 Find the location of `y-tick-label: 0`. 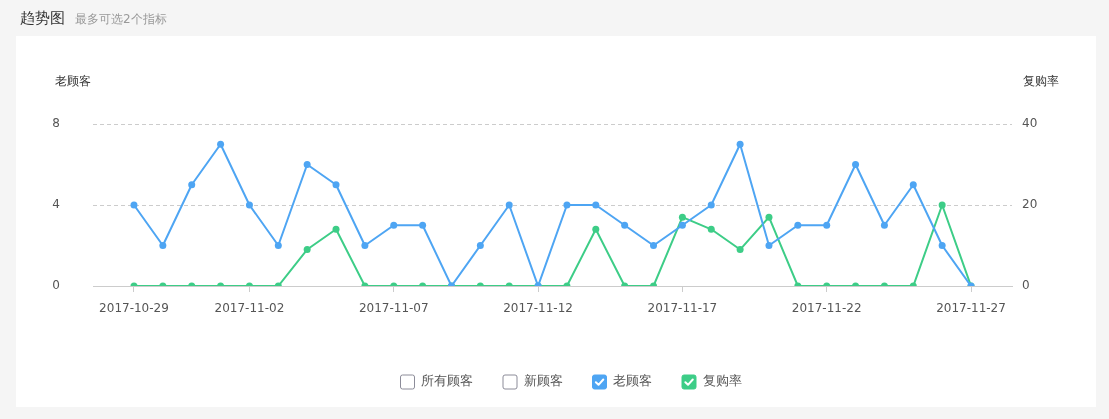

y-tick-label: 0 is located at coordinates (56, 285).